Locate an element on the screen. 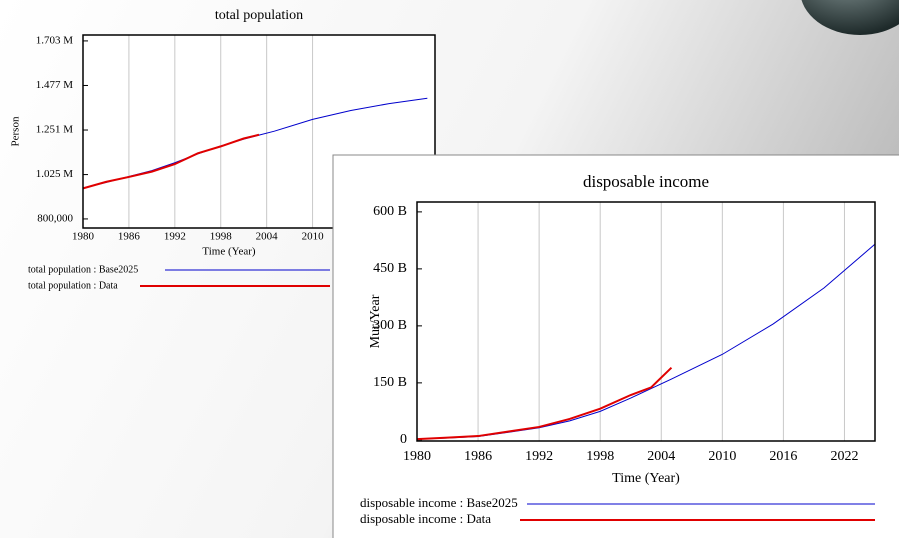  plot-frame is located at coordinates (259, 131).